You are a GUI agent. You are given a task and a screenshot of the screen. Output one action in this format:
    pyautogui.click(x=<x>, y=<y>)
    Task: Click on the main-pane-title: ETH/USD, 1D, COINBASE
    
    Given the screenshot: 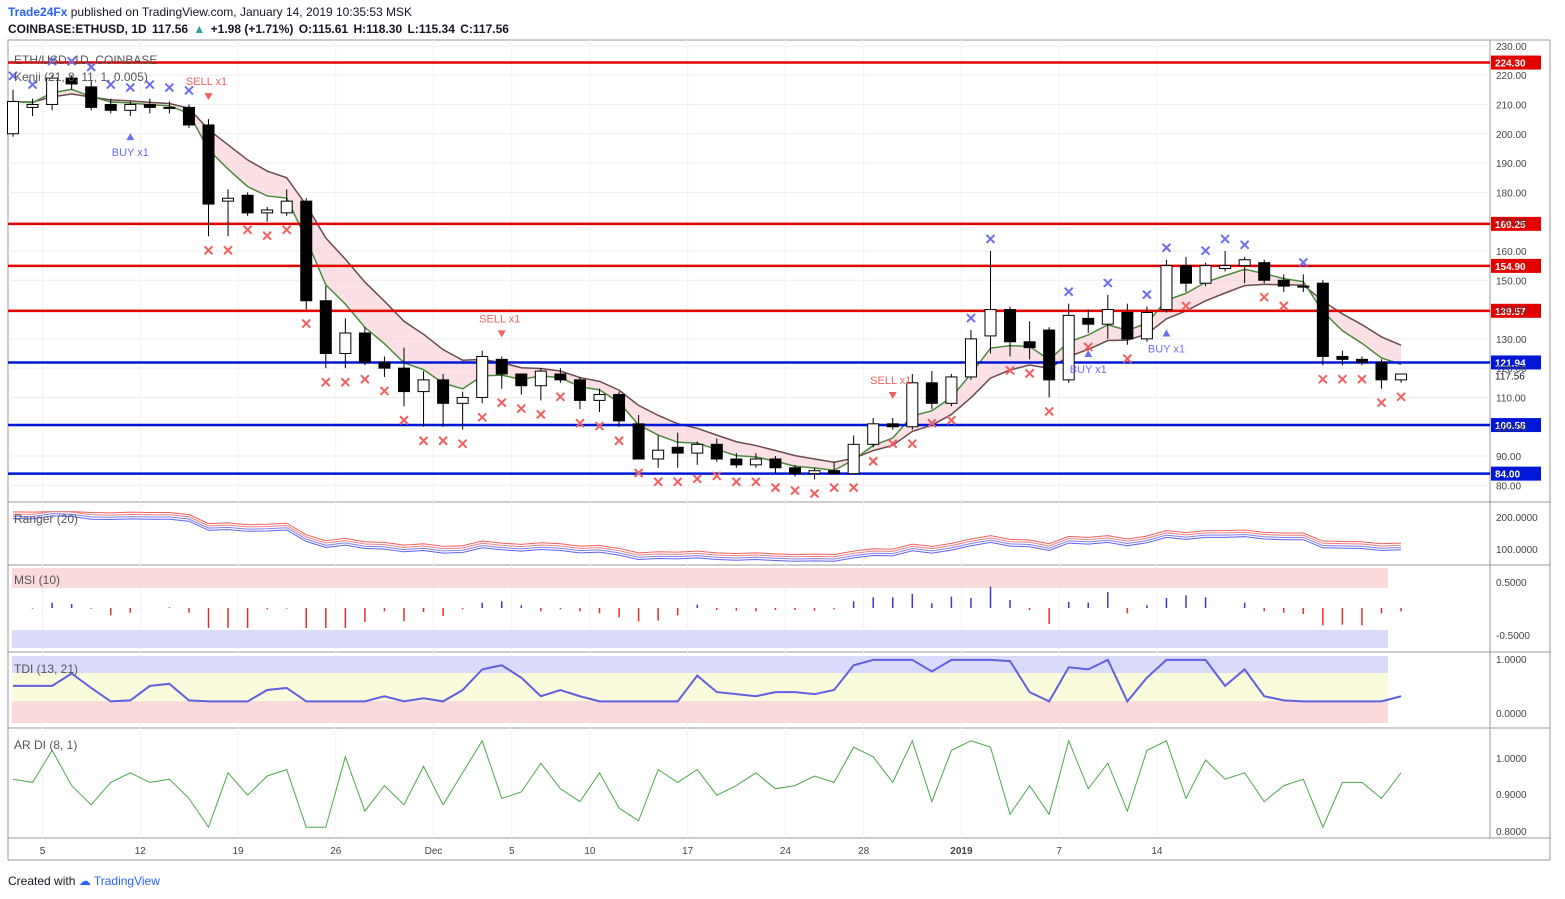 What is the action you would take?
    pyautogui.click(x=85, y=60)
    